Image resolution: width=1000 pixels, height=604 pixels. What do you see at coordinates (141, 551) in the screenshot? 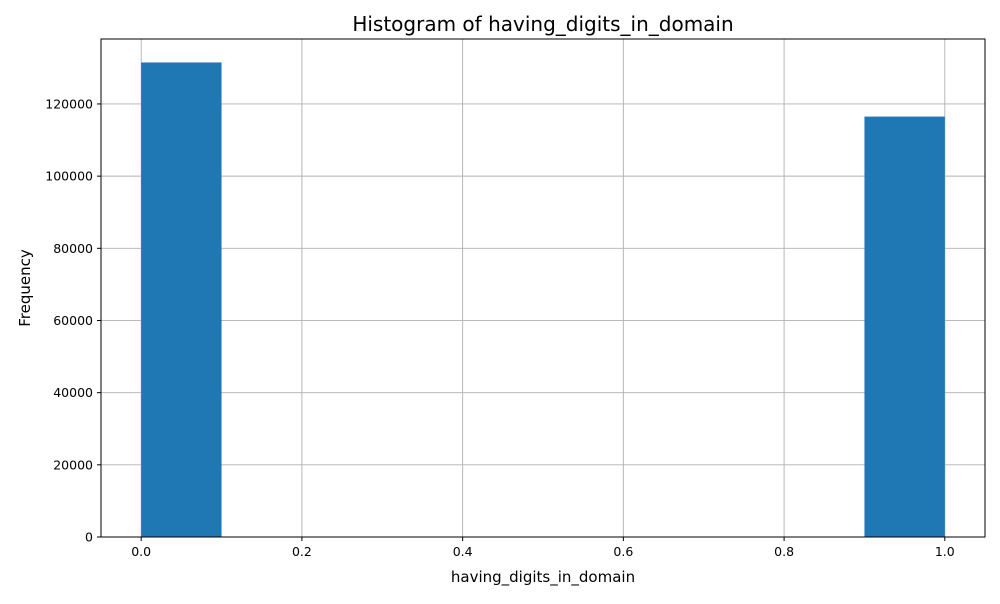
I see `x-tick-label: 0.0` at bounding box center [141, 551].